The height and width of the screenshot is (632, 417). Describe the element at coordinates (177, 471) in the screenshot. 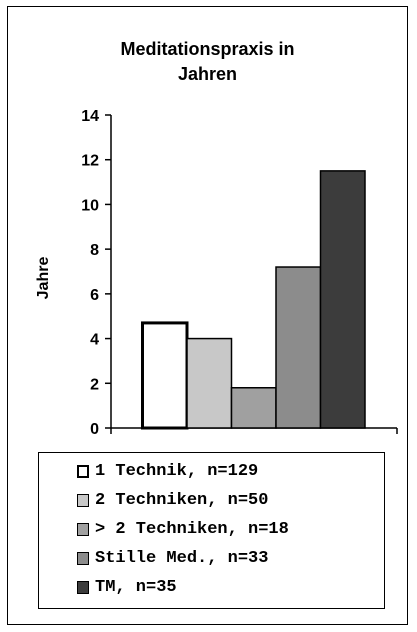

I see `legend-label: 1 Technik, n=129` at that location.